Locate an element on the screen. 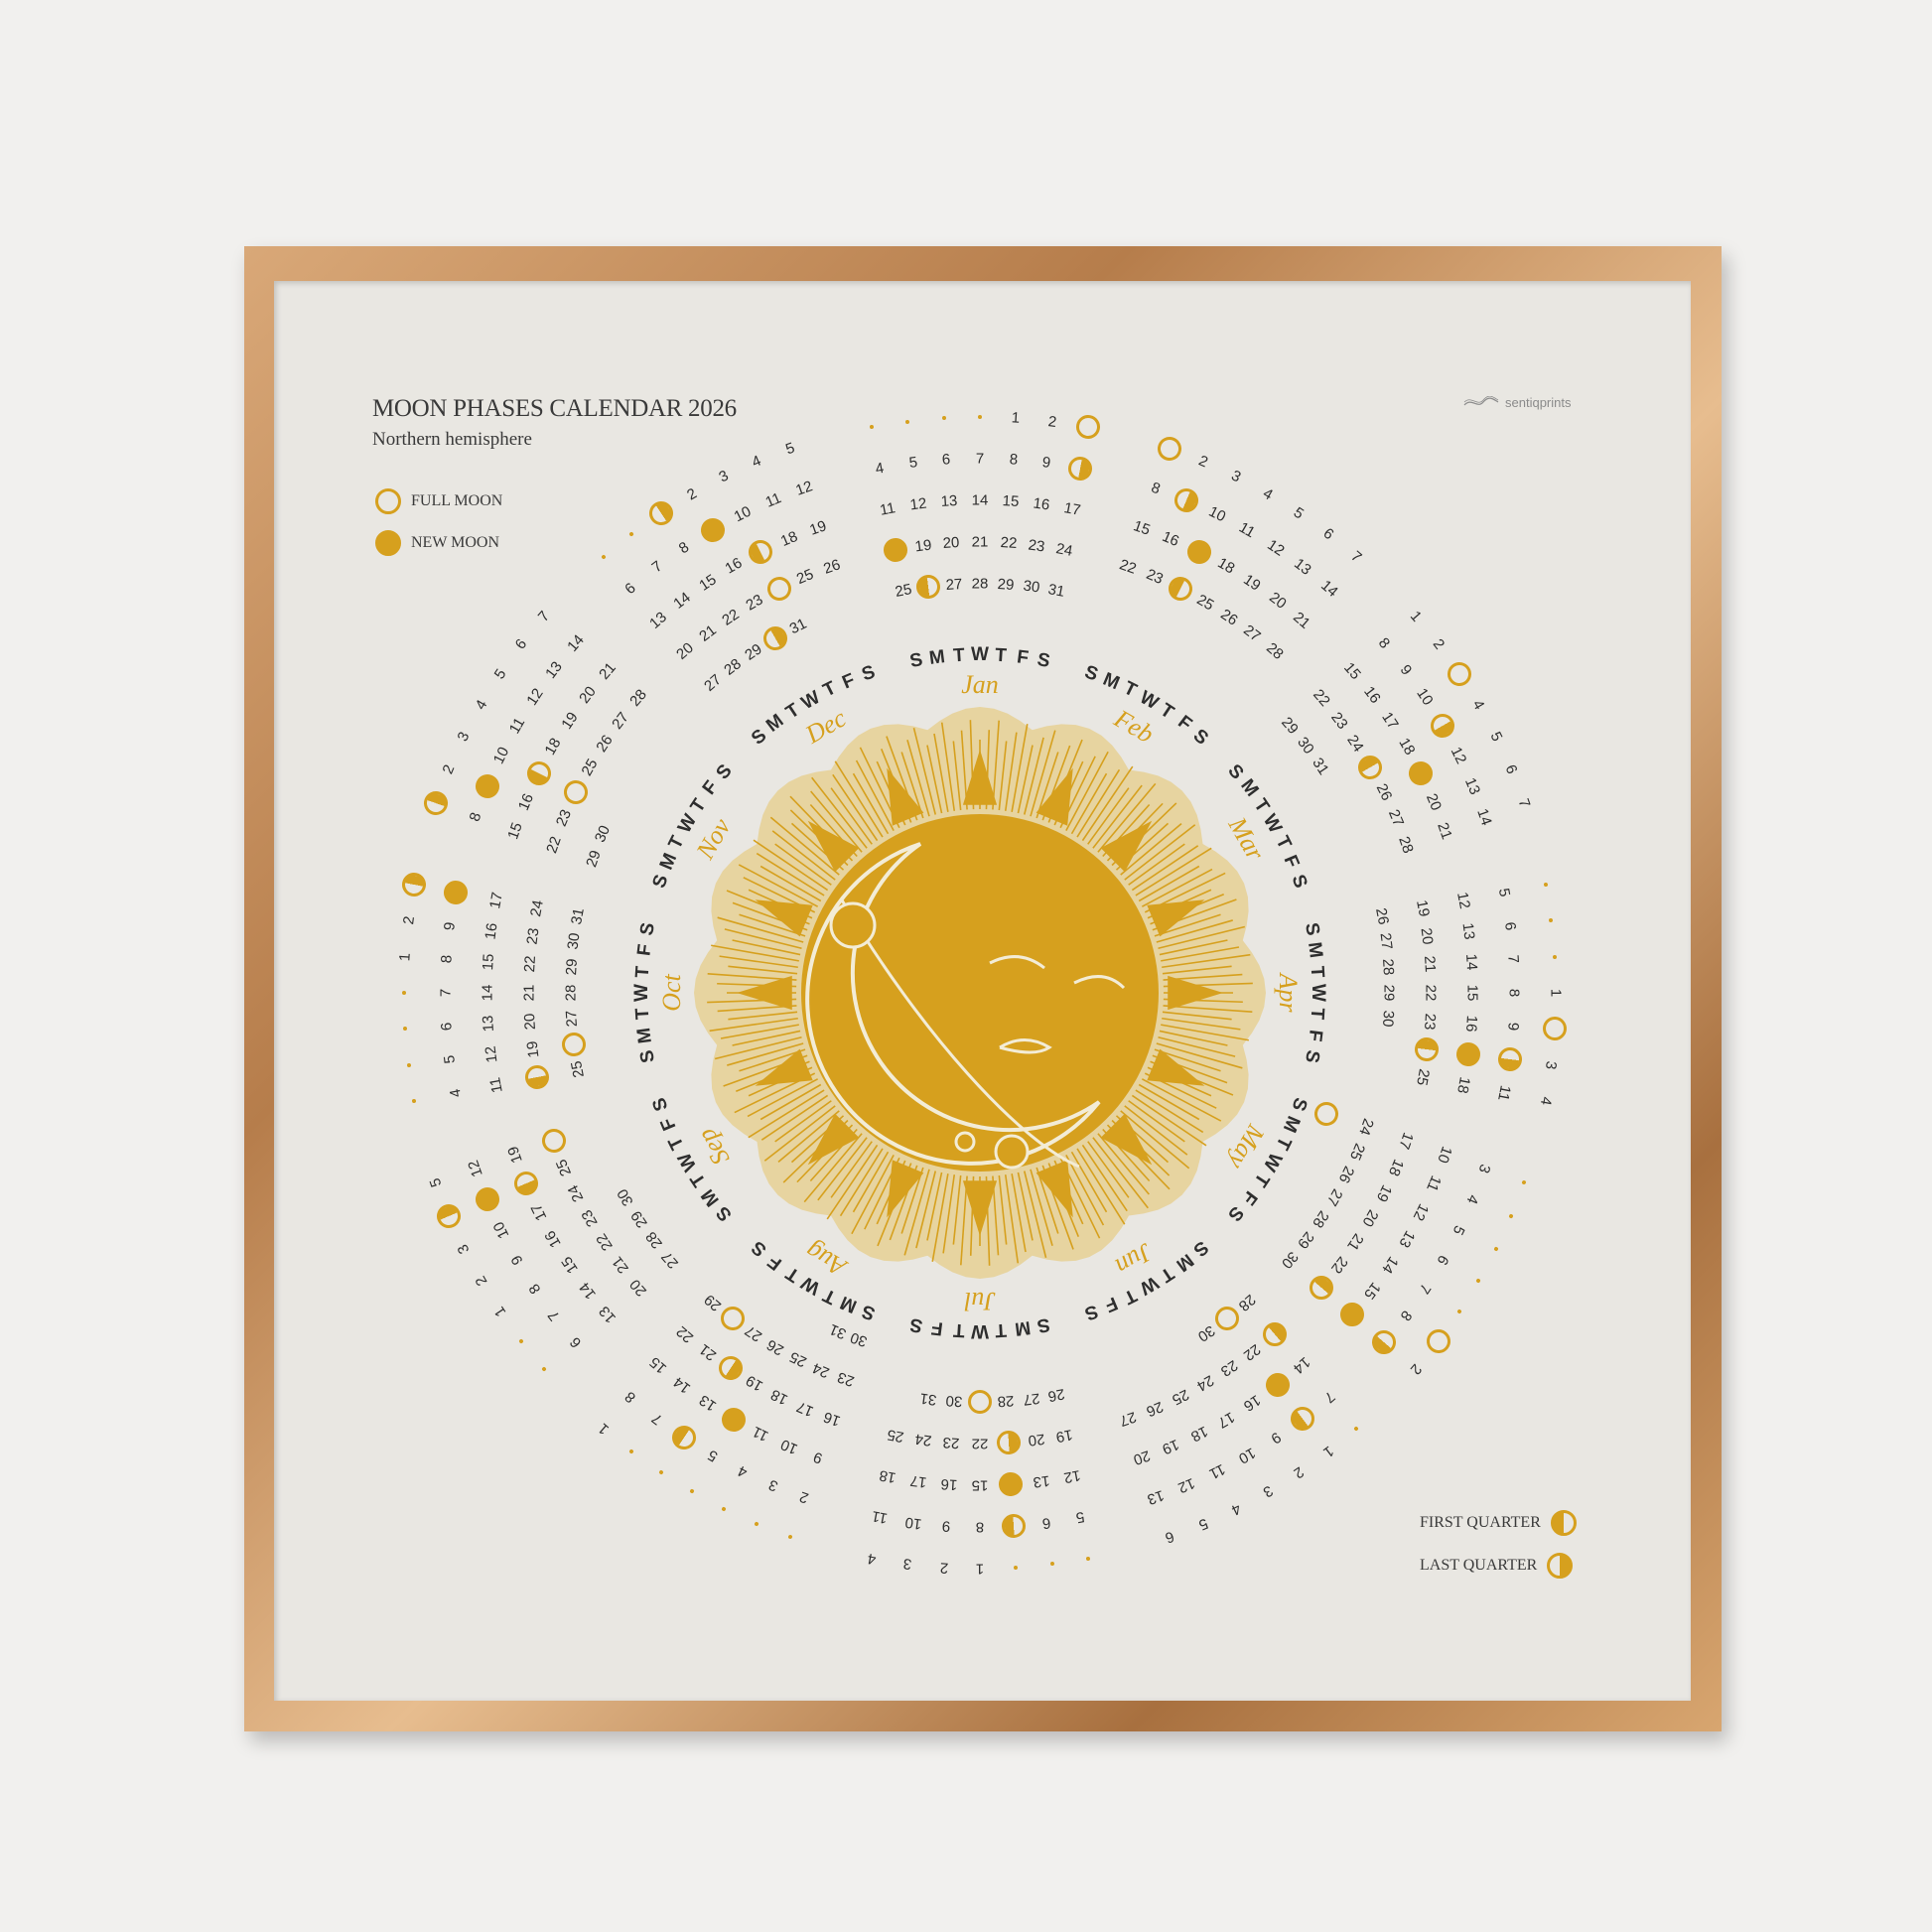  legend-last-quarter: LAST QUARTER is located at coordinates (1497, 1566).